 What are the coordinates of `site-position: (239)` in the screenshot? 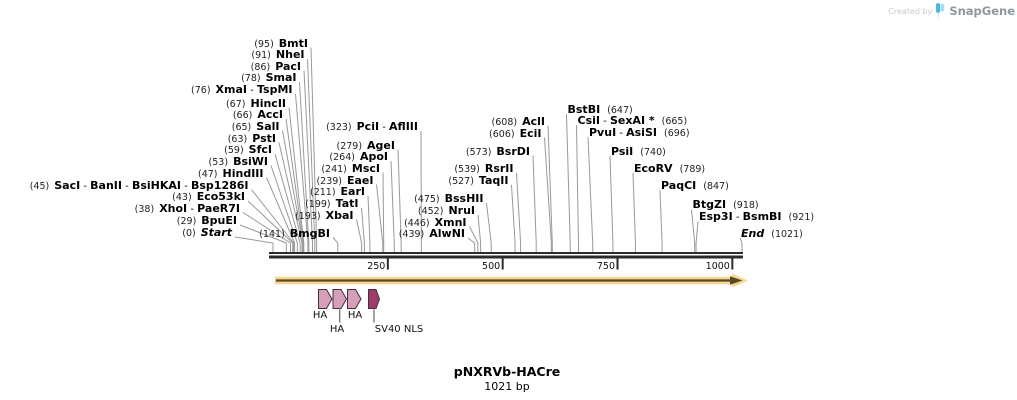 It's located at (329, 181).